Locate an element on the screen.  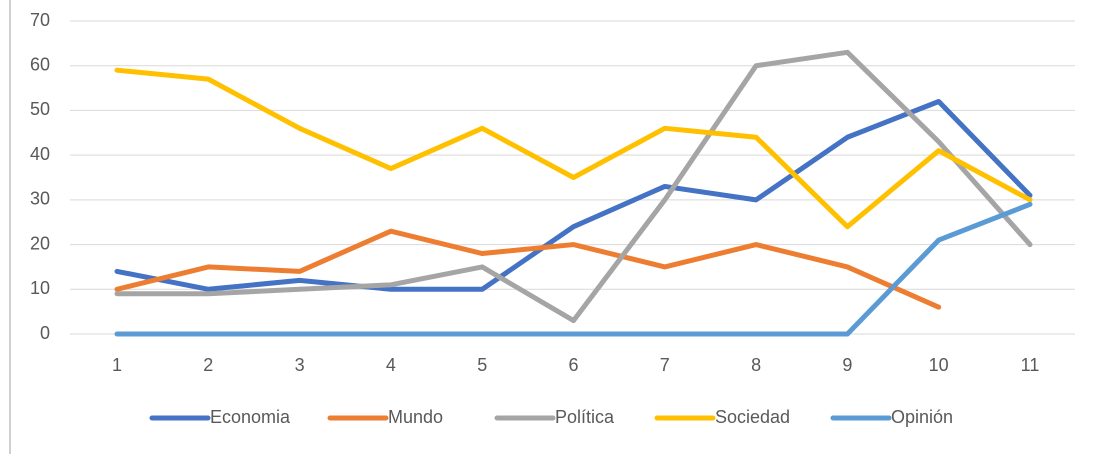
y-tick-label: 50 is located at coordinates (40, 109).